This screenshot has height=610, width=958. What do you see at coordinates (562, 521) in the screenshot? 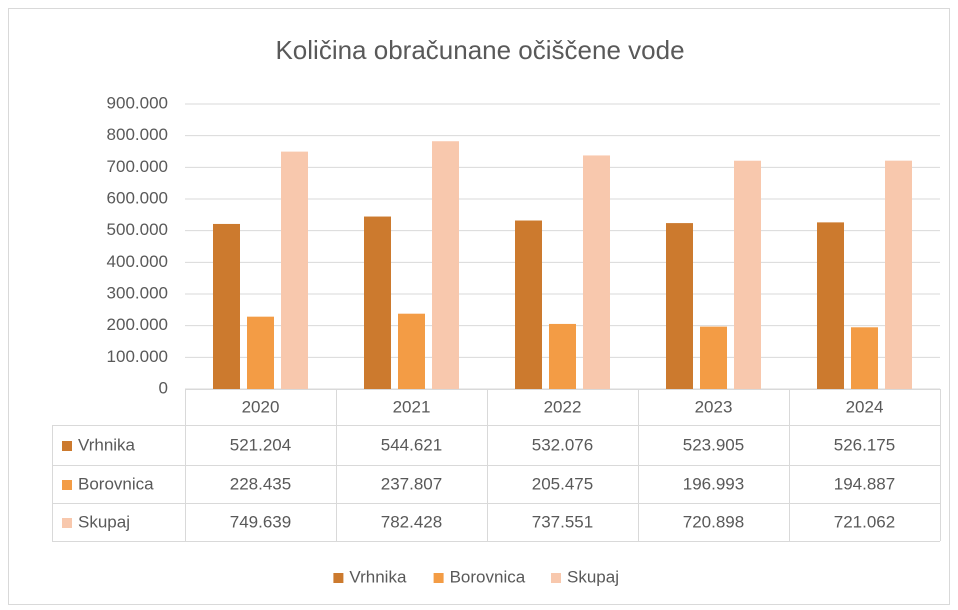
I see `table-cell: 737.551` at bounding box center [562, 521].